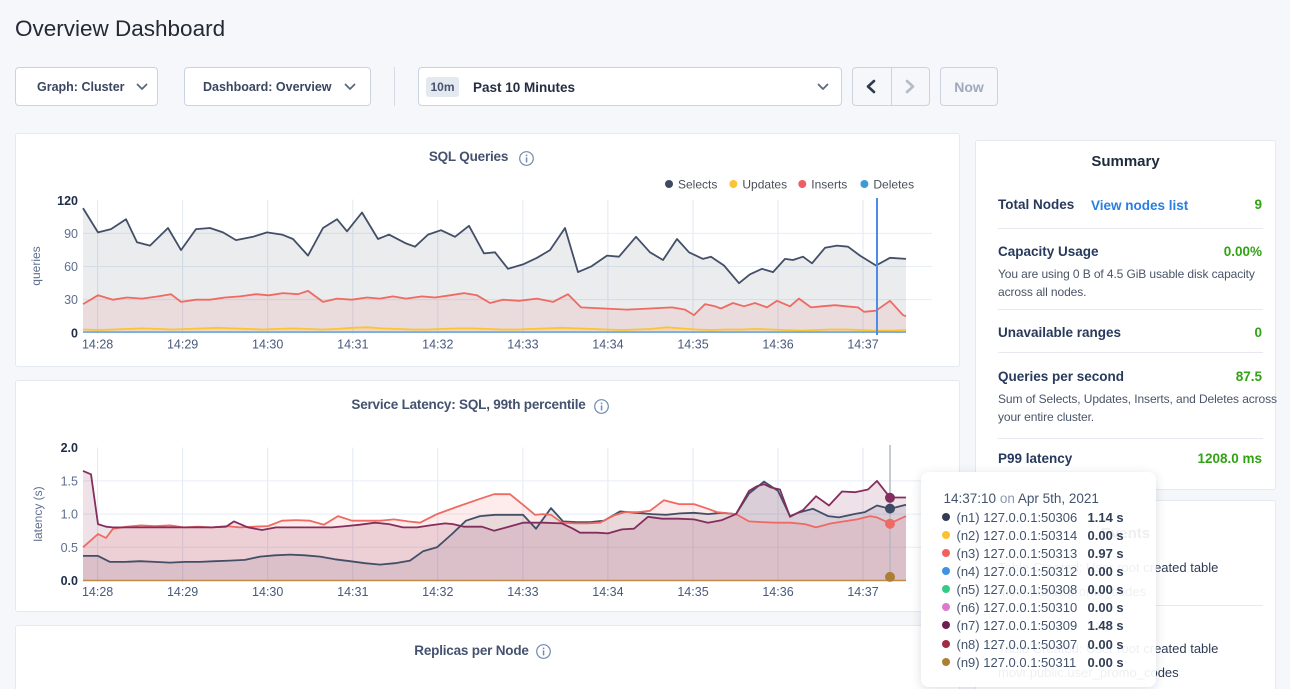 The height and width of the screenshot is (689, 1290). What do you see at coordinates (67, 201) in the screenshot?
I see `svg-text: 120` at bounding box center [67, 201].